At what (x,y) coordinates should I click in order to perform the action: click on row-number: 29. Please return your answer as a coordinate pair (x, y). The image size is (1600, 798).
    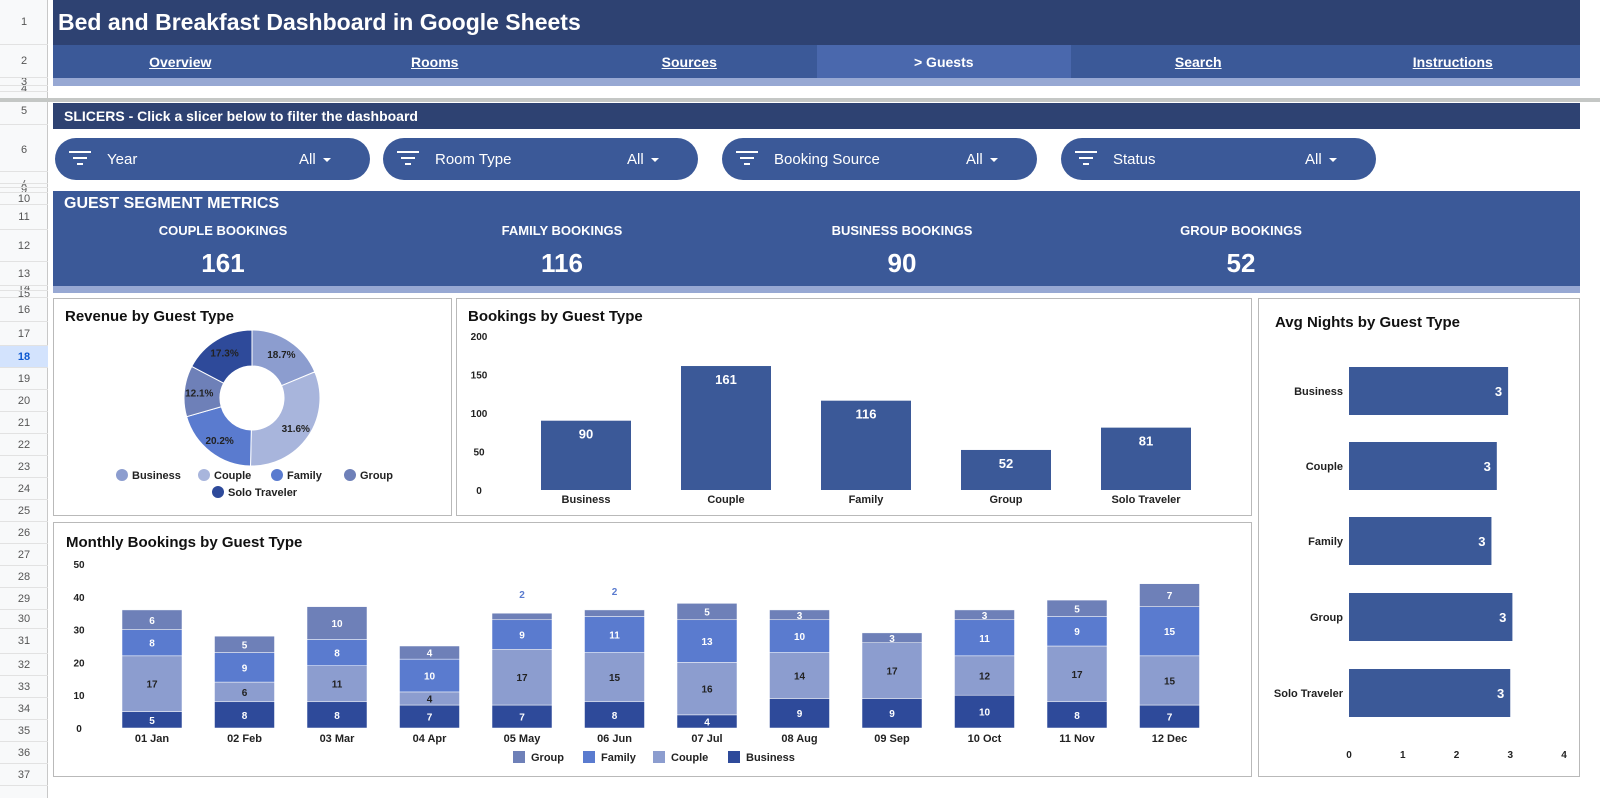
    Looking at the image, I should click on (24, 599).